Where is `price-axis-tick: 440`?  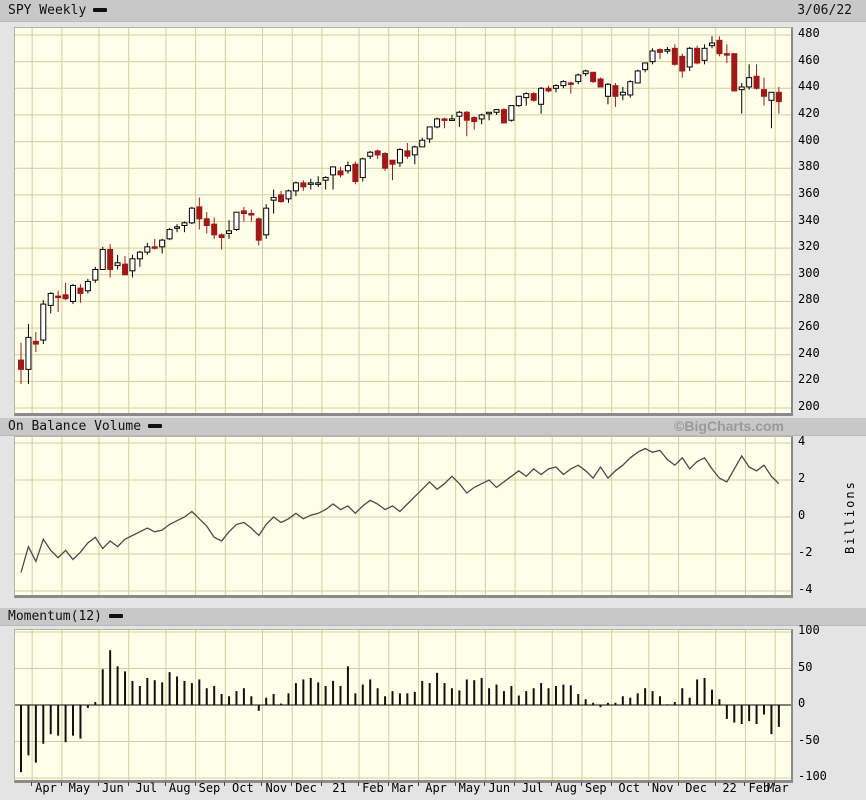 price-axis-tick: 440 is located at coordinates (809, 86).